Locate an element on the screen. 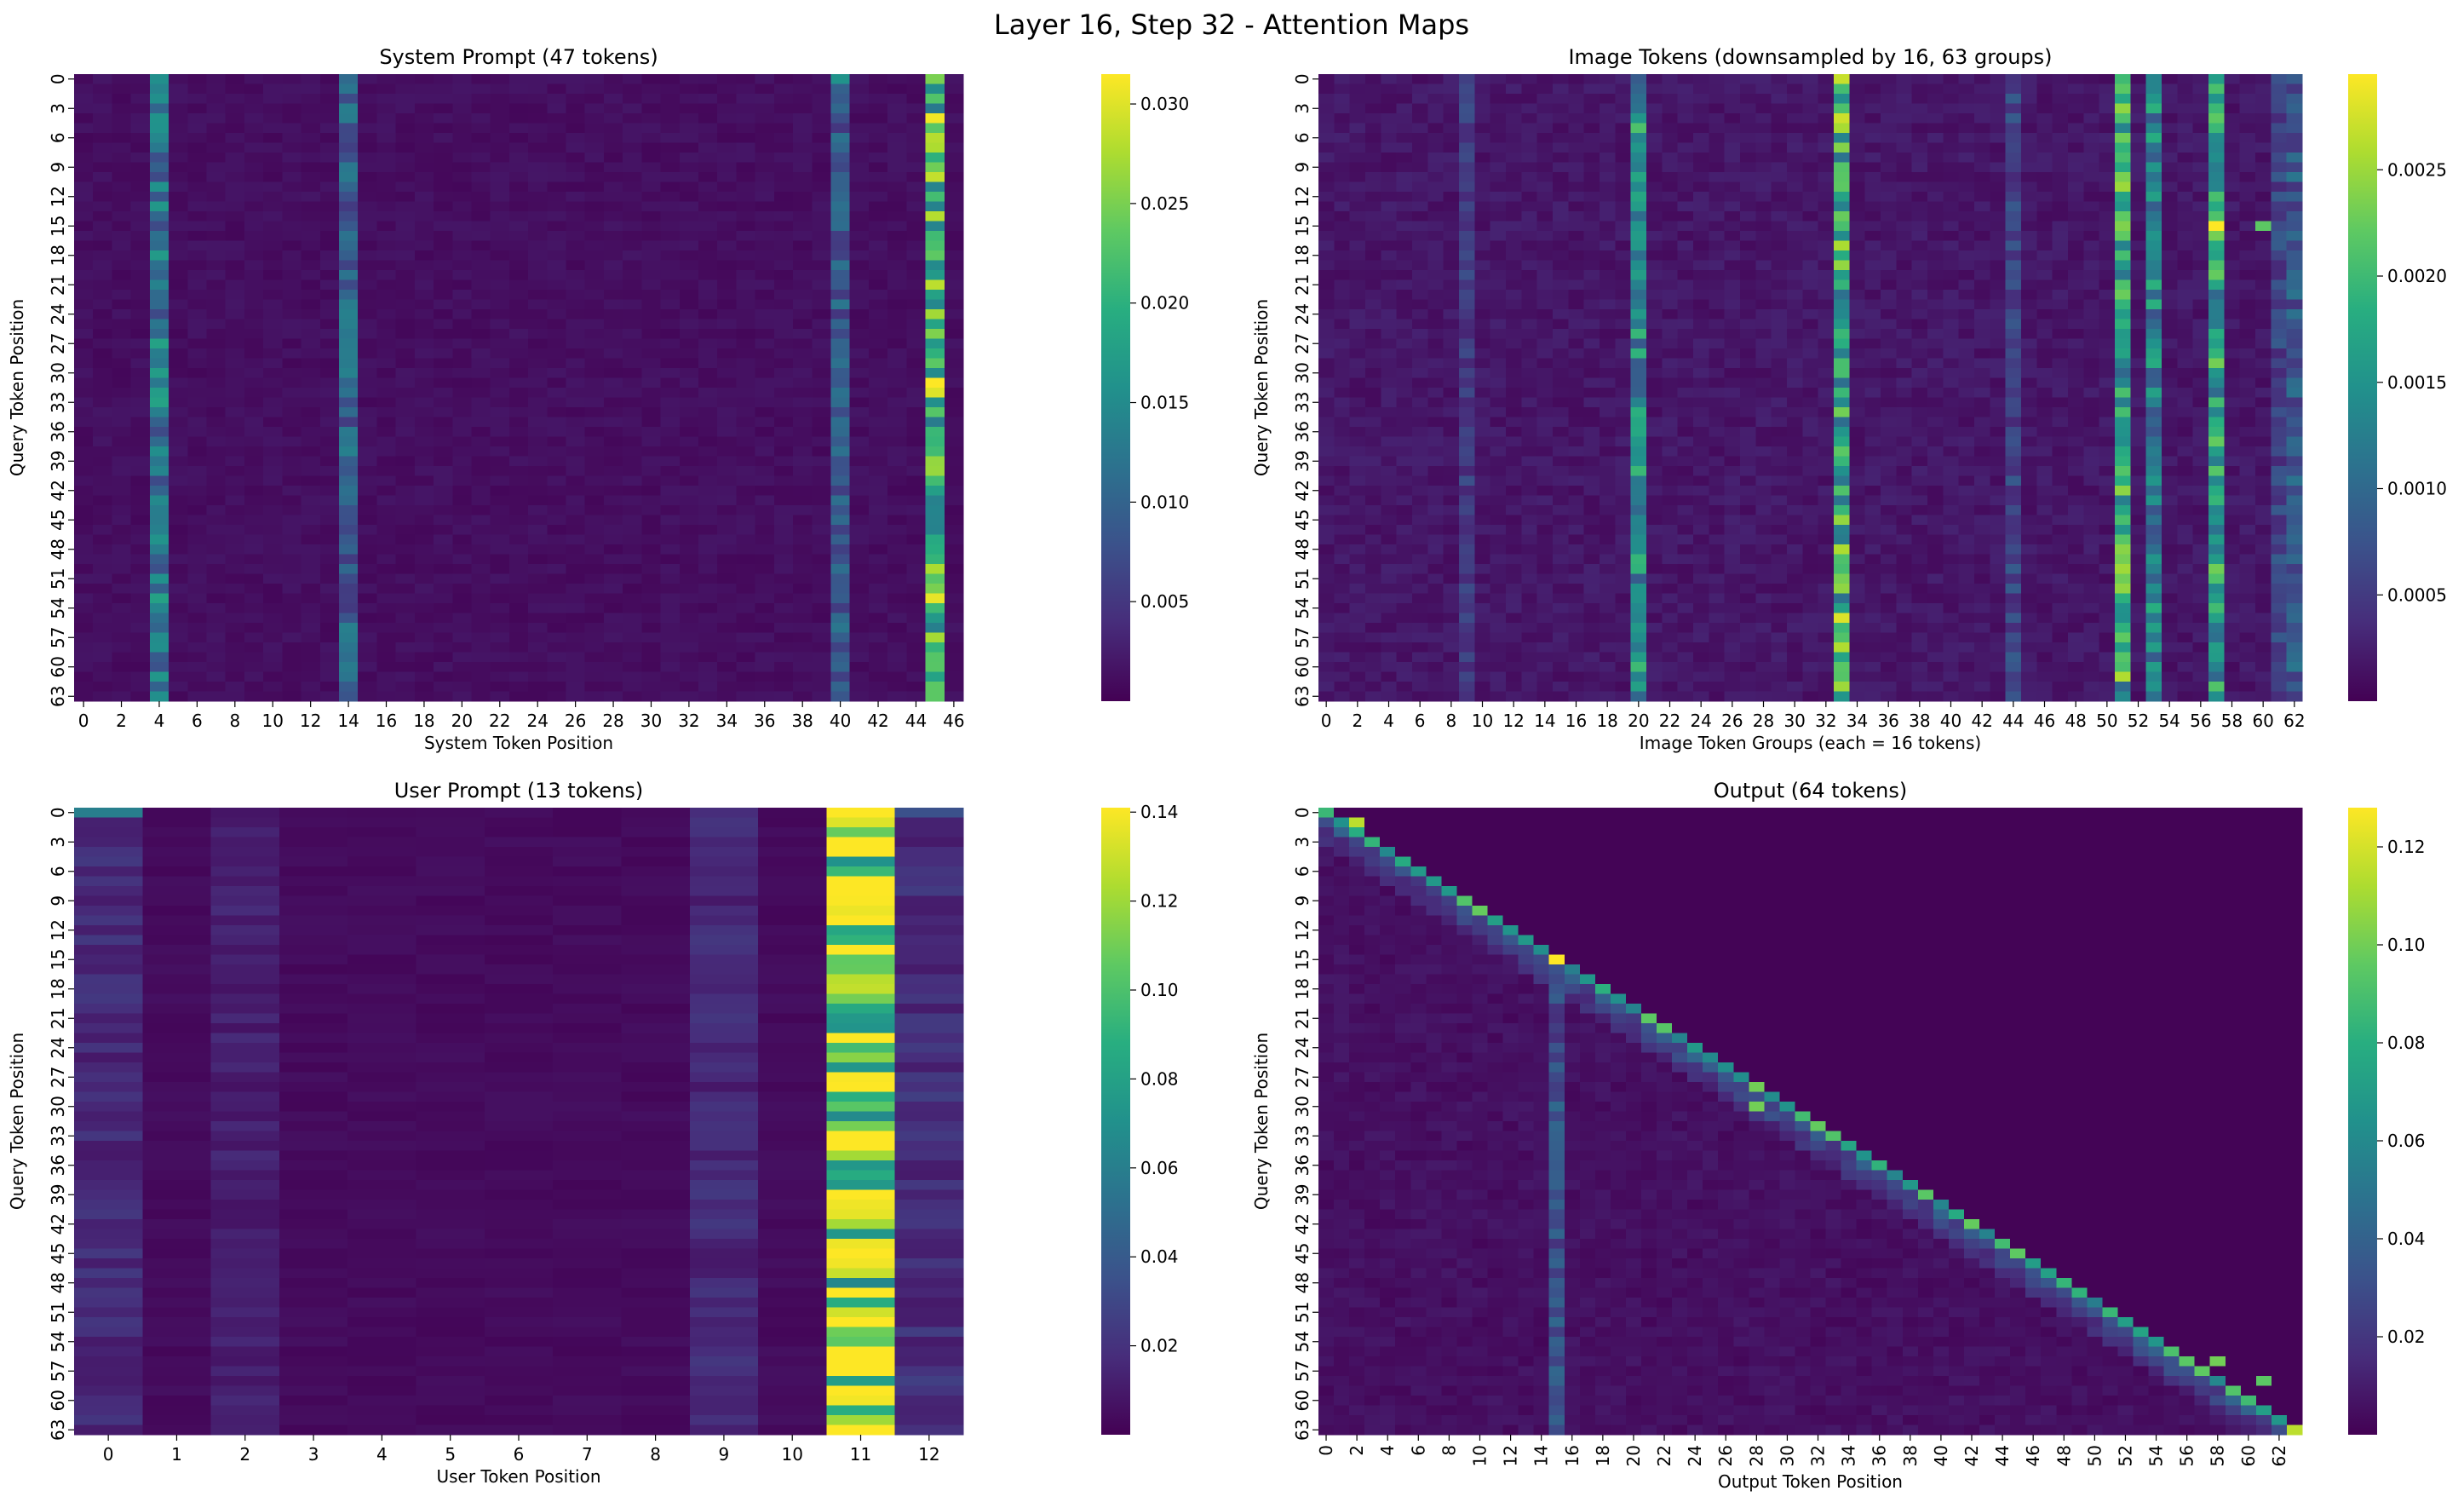 This screenshot has width=2464, height=1508. y-tick-label: 6 is located at coordinates (58, 137).